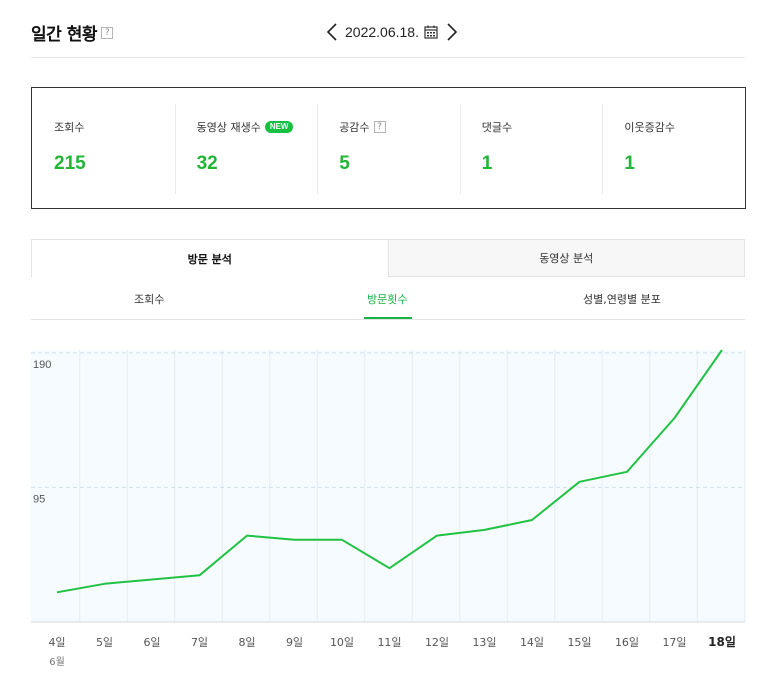 The image size is (773, 677). Describe the element at coordinates (64, 35) in the screenshot. I see `page-title-text: 일간 현황` at that location.